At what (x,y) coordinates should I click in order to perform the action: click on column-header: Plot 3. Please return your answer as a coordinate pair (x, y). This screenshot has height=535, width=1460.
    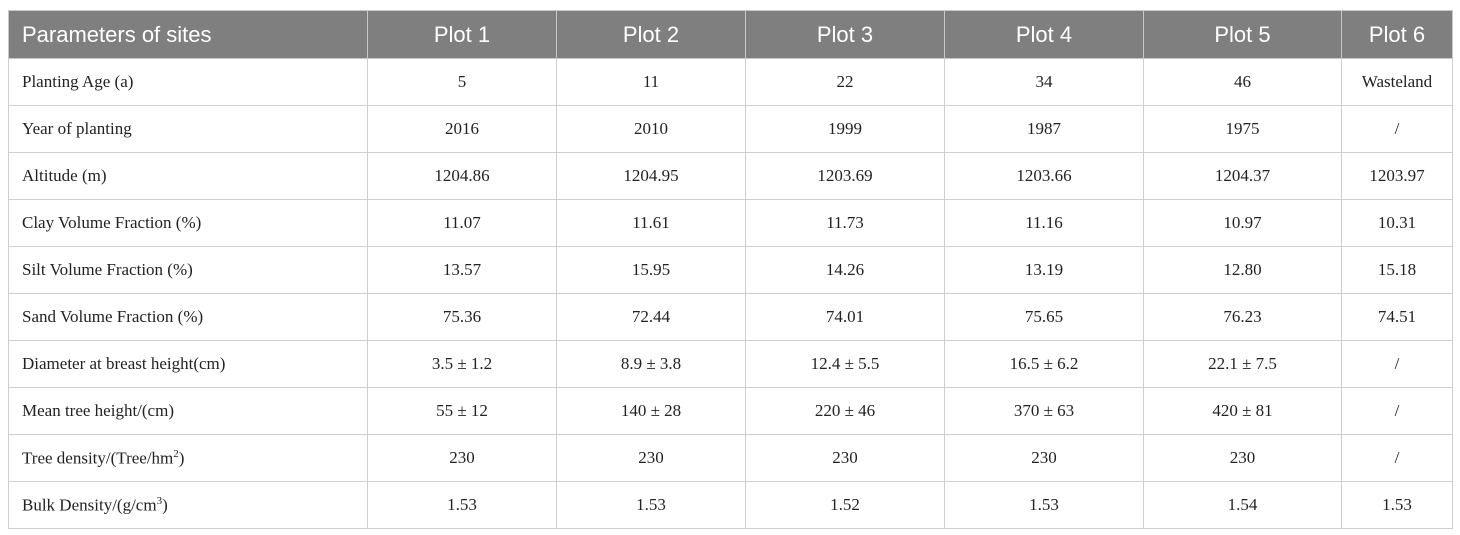
    Looking at the image, I should click on (845, 34).